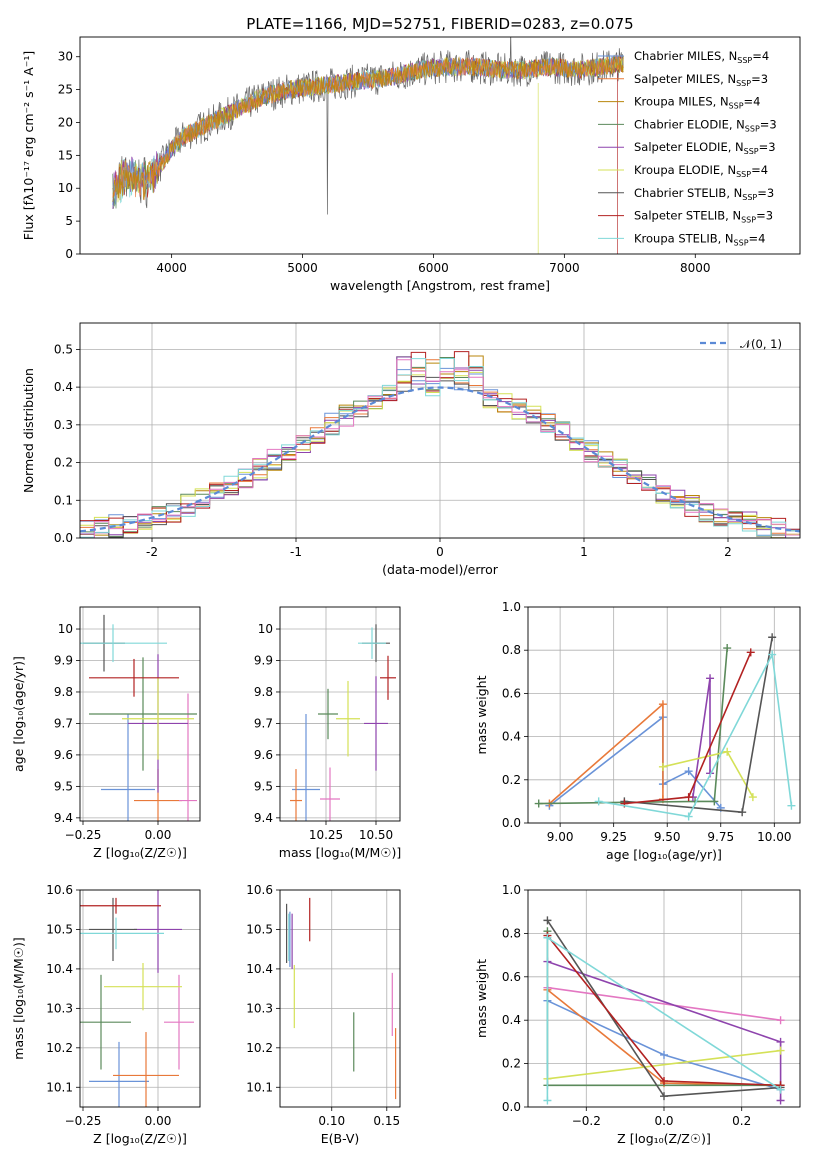 The width and height of the screenshot is (819, 1174). I want to click on x-axis-label: (data-model)/error, so click(440, 569).